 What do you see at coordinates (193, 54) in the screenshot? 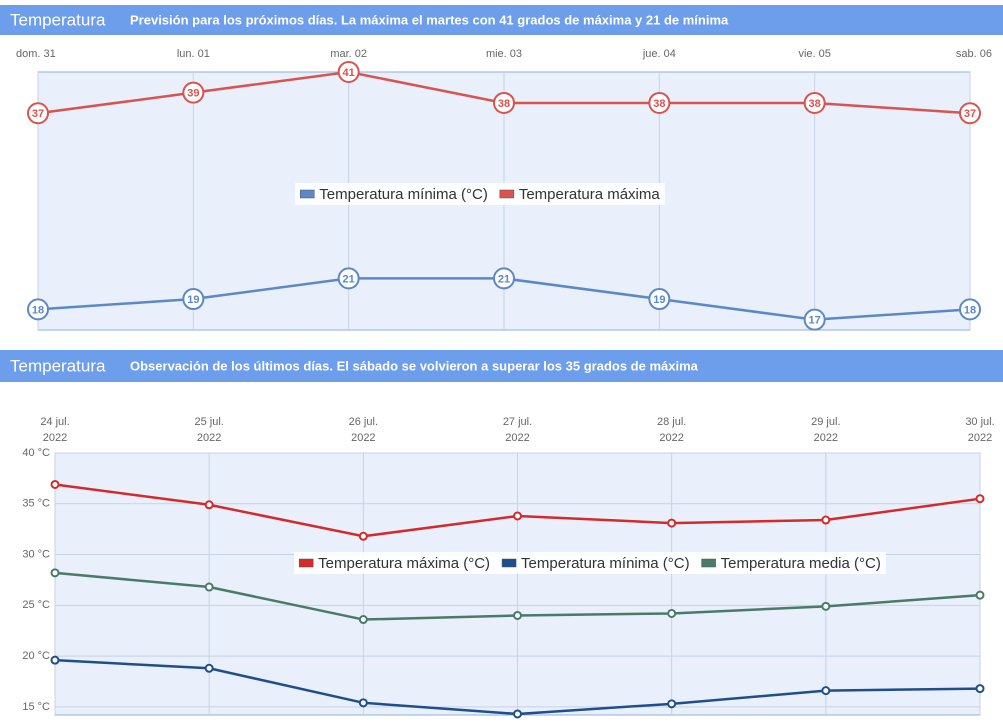
I see `x-tick-label: lun. 01` at bounding box center [193, 54].